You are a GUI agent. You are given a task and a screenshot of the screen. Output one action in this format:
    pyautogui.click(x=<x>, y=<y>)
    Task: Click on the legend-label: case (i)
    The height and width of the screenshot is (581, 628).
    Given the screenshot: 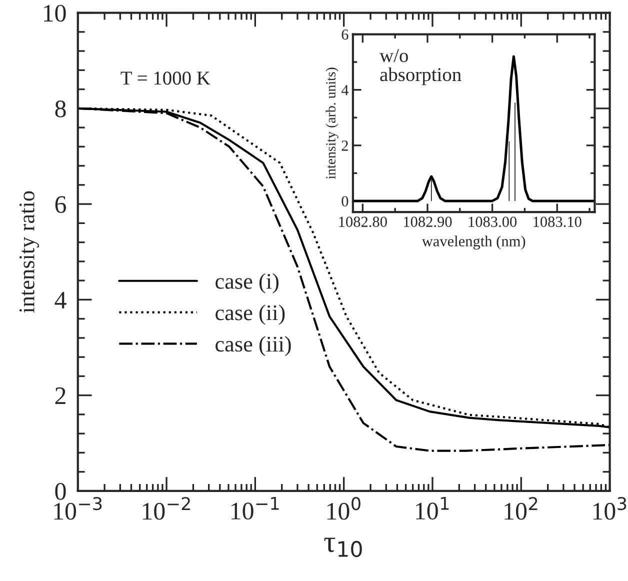 What is the action you would take?
    pyautogui.click(x=247, y=283)
    